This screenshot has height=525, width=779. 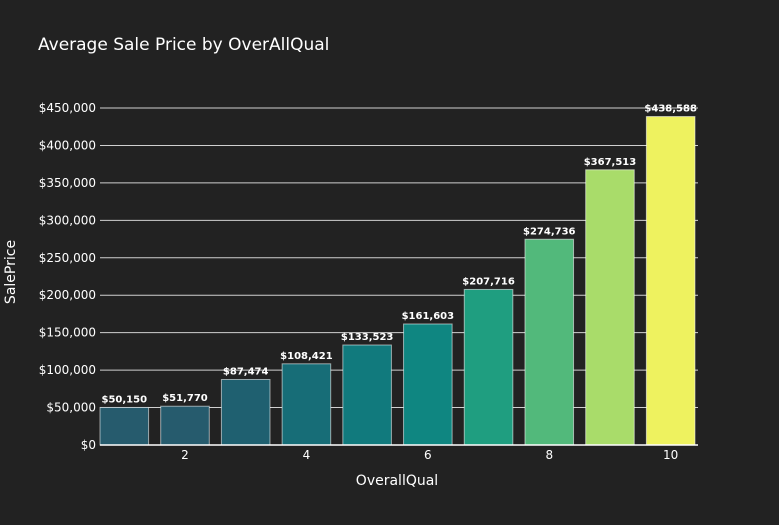 I want to click on y-tick-label-8: $400,000, so click(x=67, y=145).